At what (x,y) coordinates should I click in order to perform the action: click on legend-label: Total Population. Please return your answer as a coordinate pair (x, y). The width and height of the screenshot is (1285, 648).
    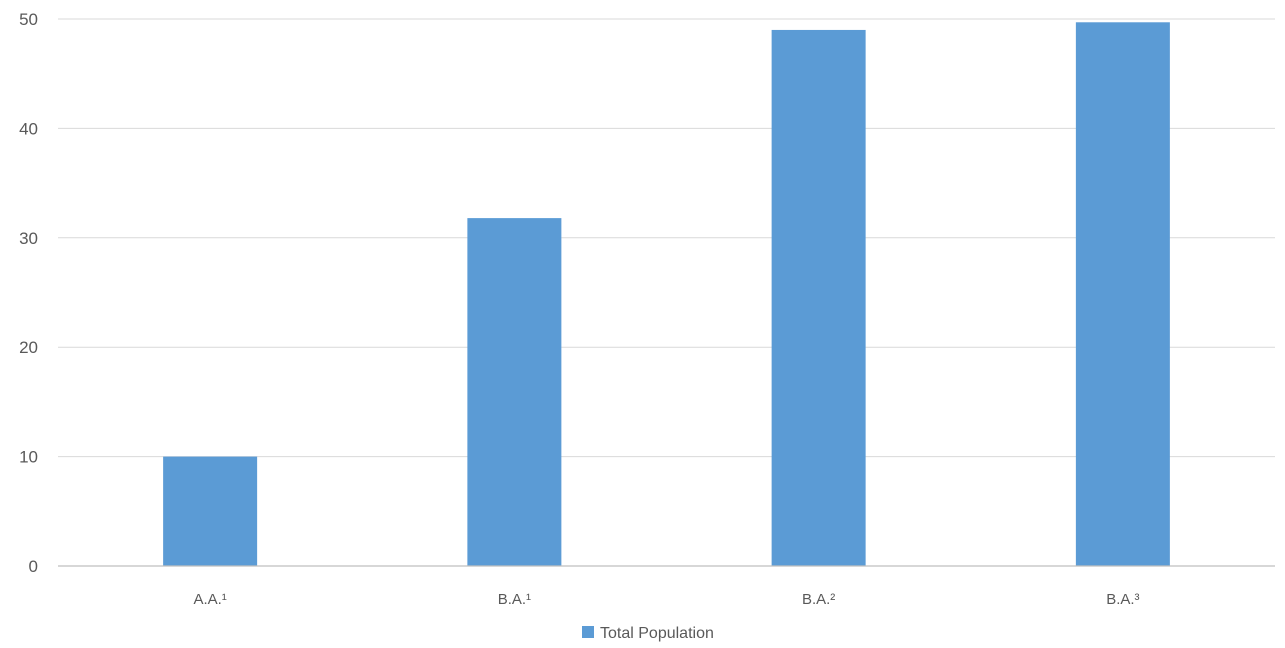
    Looking at the image, I should click on (657, 633).